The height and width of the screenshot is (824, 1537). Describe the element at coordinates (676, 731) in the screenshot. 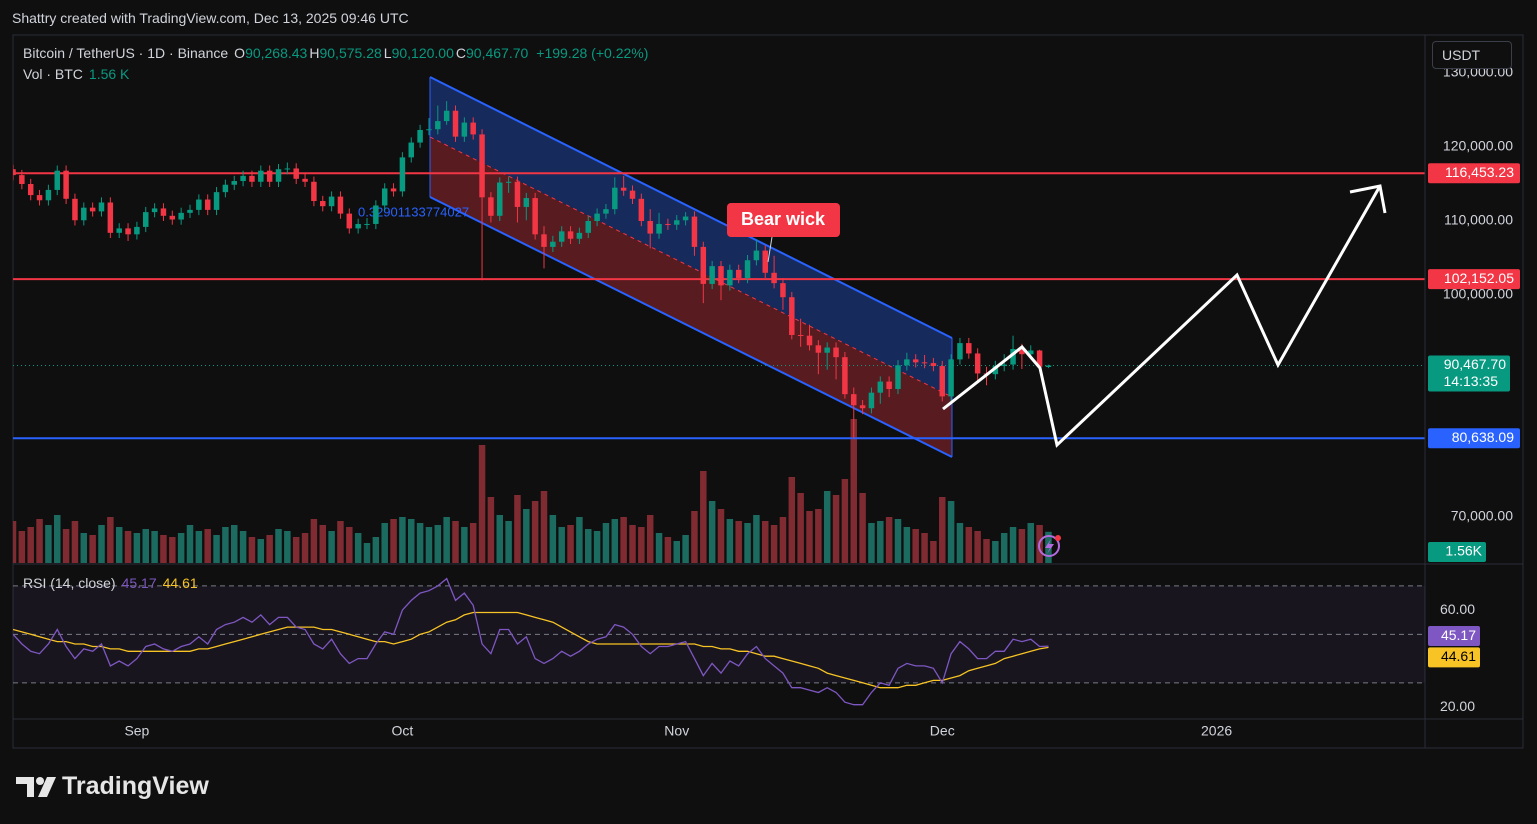

I see `x-tick-label: Nov` at that location.